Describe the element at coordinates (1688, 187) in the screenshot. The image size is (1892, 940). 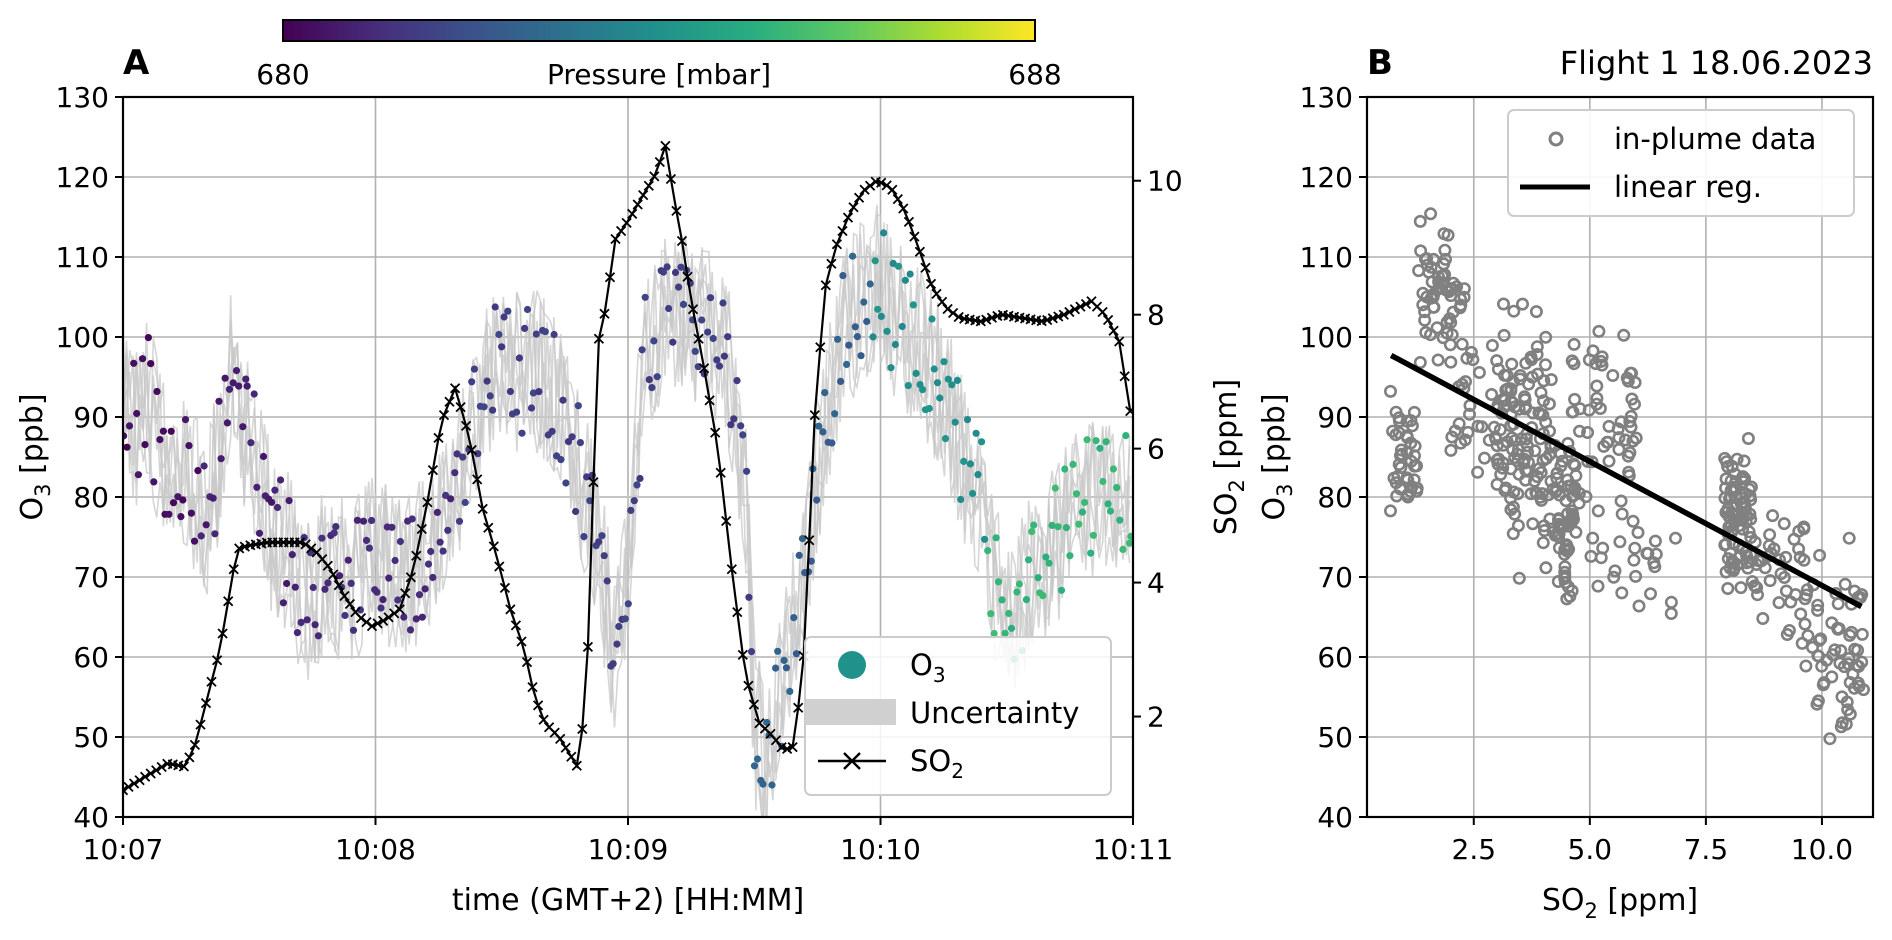
I see `legend-linear-reg-label: linear reg.` at that location.